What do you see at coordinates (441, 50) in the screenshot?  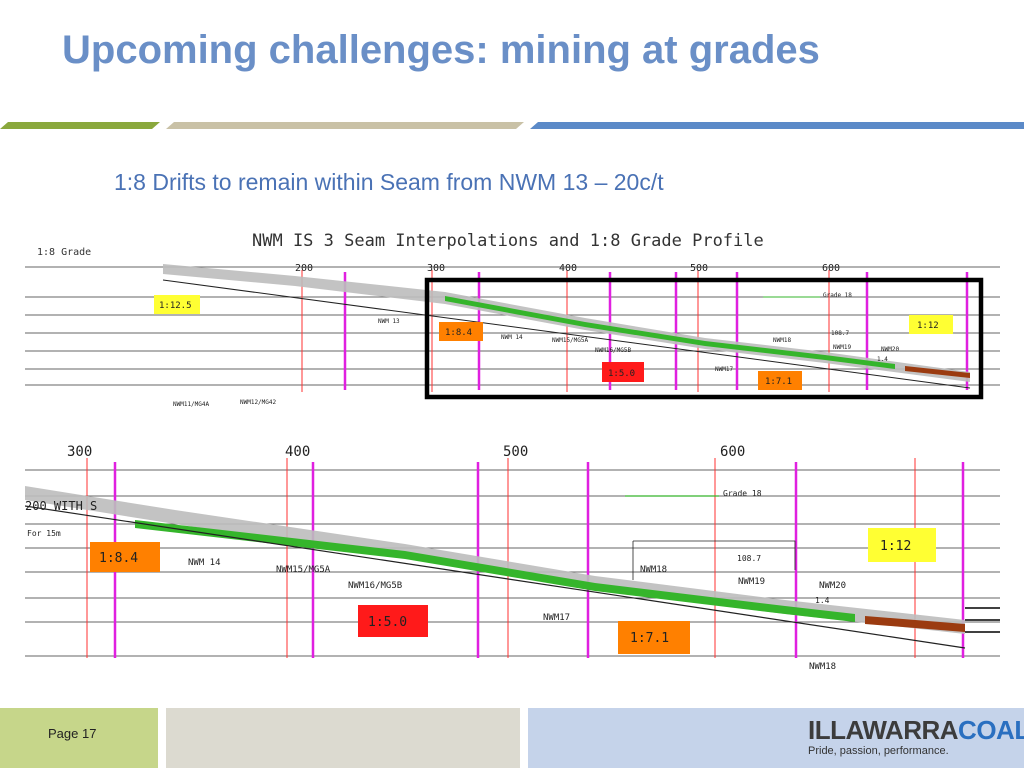 I see `slide-title: Upcoming challenges: mining at grades` at bounding box center [441, 50].